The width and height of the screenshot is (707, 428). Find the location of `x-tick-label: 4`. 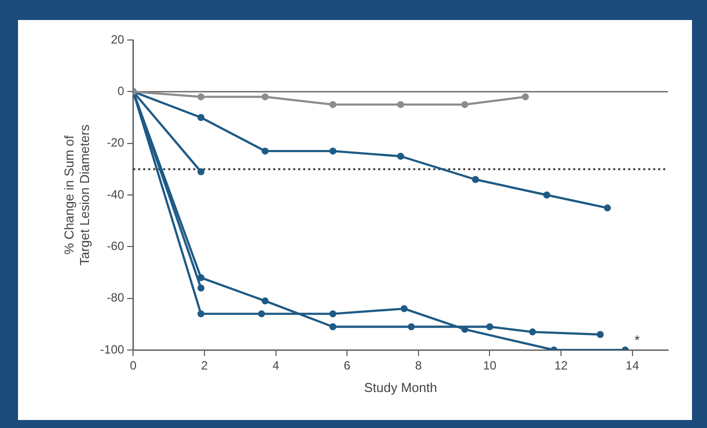

x-tick-label: 4 is located at coordinates (276, 365).